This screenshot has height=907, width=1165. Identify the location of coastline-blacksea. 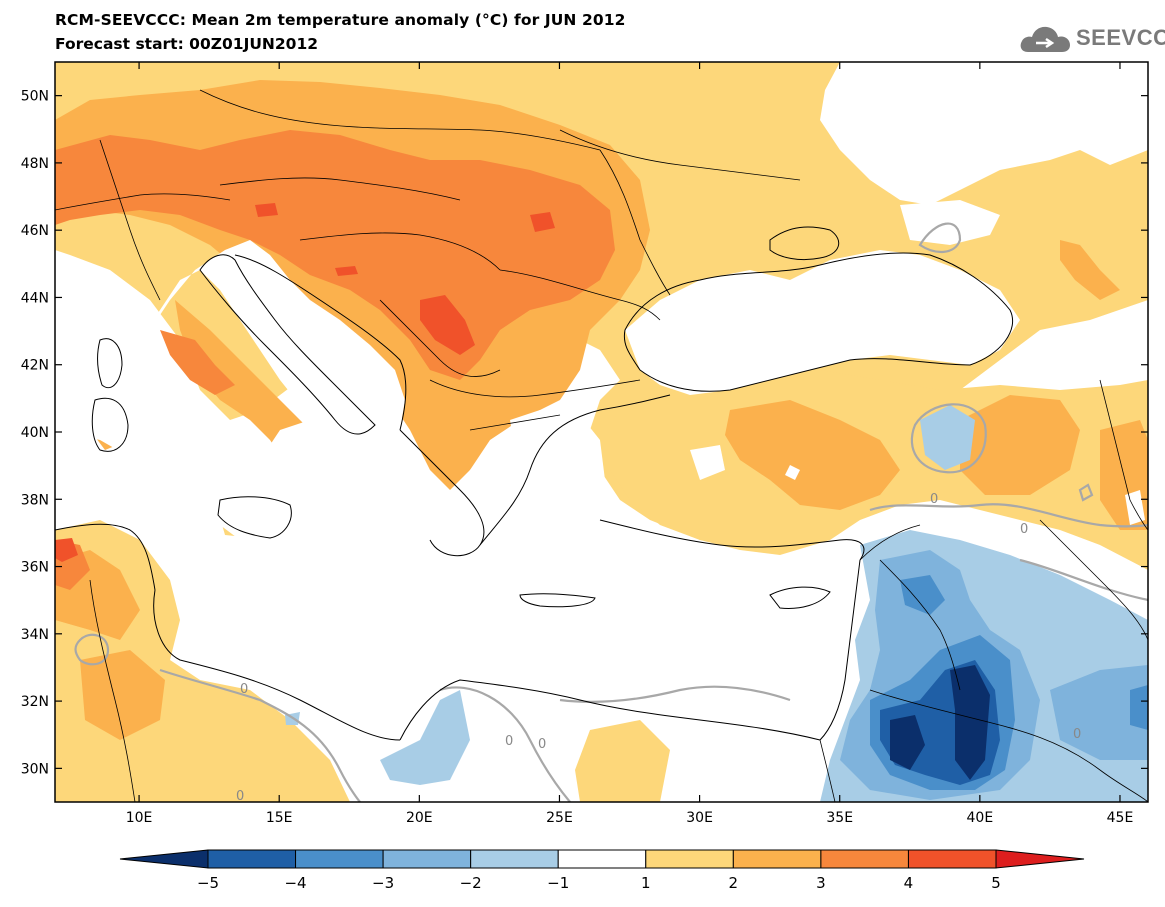
(818, 322).